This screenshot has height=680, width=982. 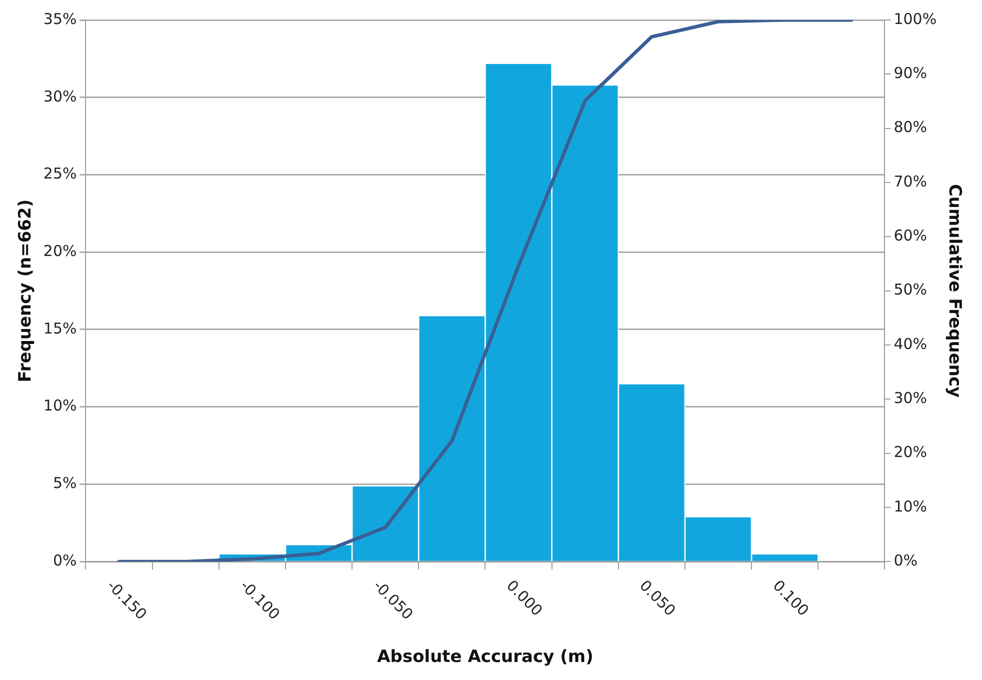 I want to click on y-tick-label: 20%, so click(x=60, y=251).